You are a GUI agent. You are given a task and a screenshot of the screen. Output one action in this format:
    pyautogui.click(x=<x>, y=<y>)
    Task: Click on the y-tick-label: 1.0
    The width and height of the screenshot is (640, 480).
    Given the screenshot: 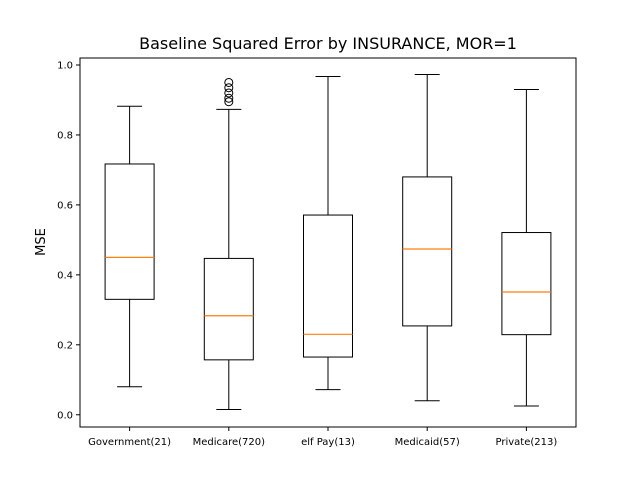 What is the action you would take?
    pyautogui.click(x=65, y=65)
    